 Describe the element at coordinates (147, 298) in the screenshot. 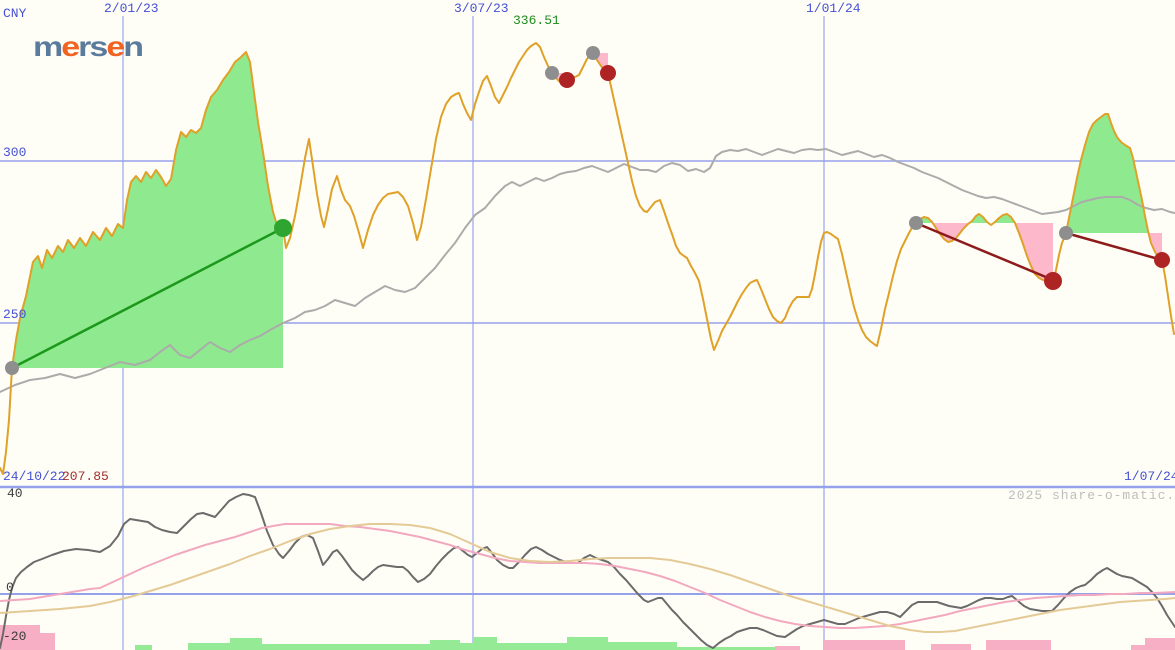

I see `trend-gain` at that location.